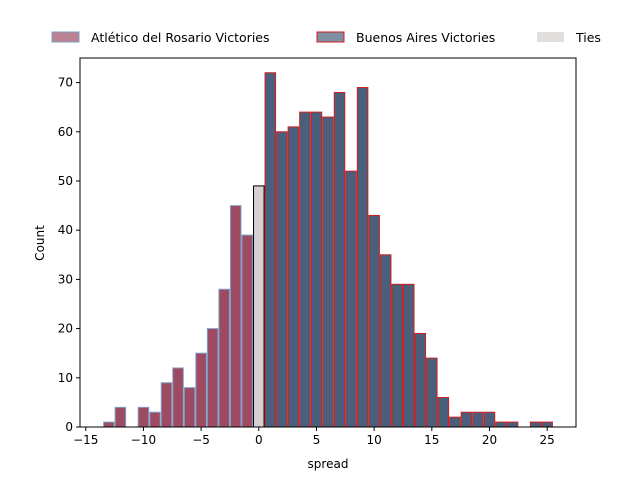 Image resolution: width=640 pixels, height=480 pixels. What do you see at coordinates (259, 440) in the screenshot?
I see `x-tick-label: 0` at bounding box center [259, 440].